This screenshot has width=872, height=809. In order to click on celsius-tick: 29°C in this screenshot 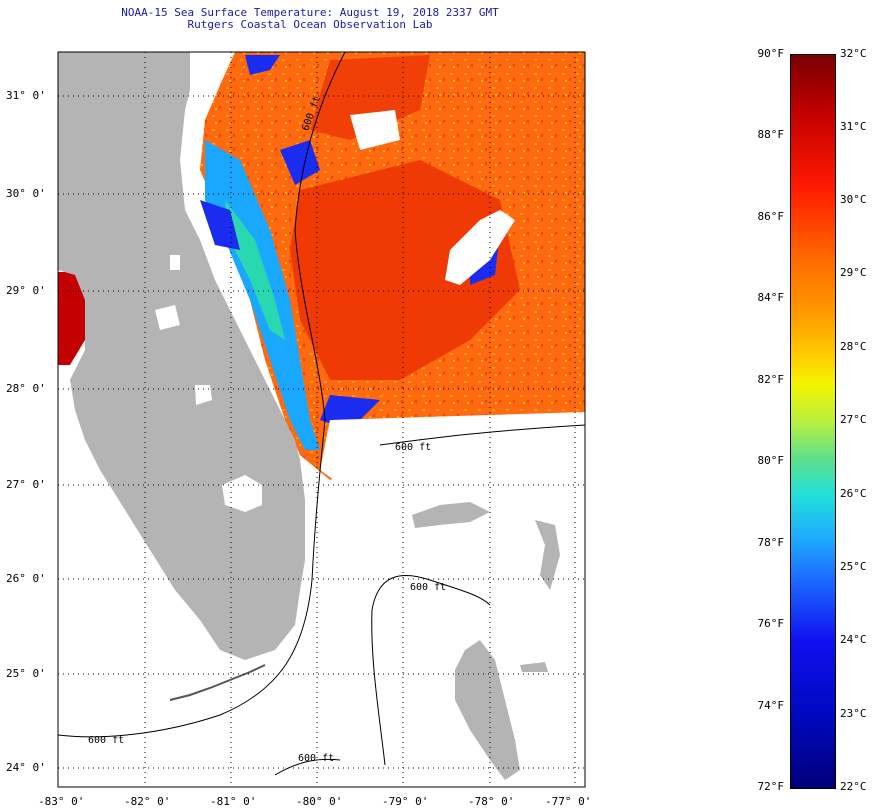, I will do `click(853, 272)`.